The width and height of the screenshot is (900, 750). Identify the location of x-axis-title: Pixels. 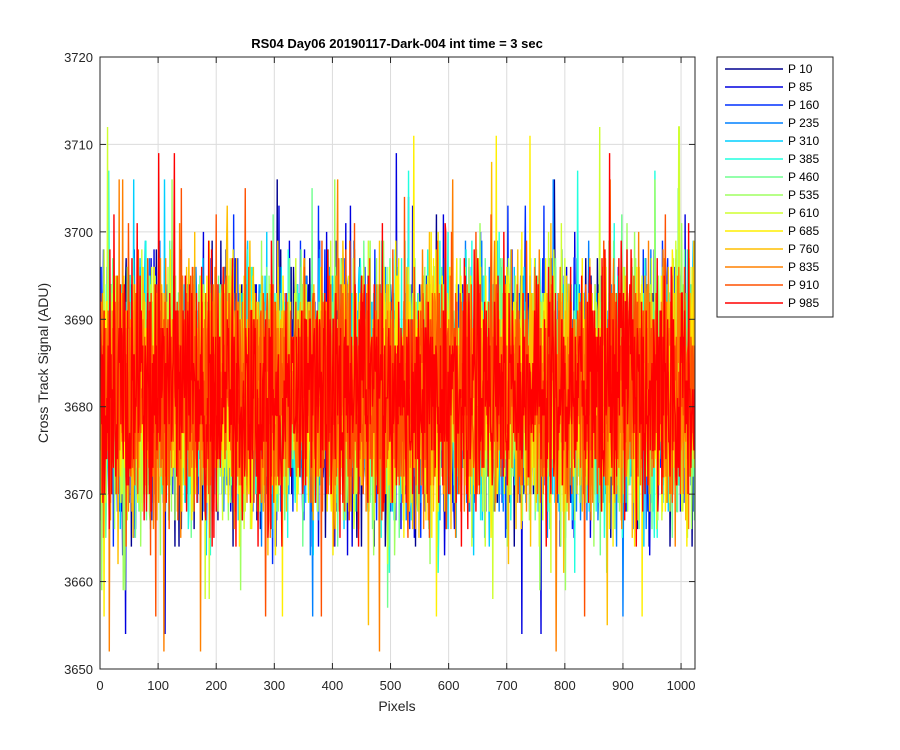
(396, 706).